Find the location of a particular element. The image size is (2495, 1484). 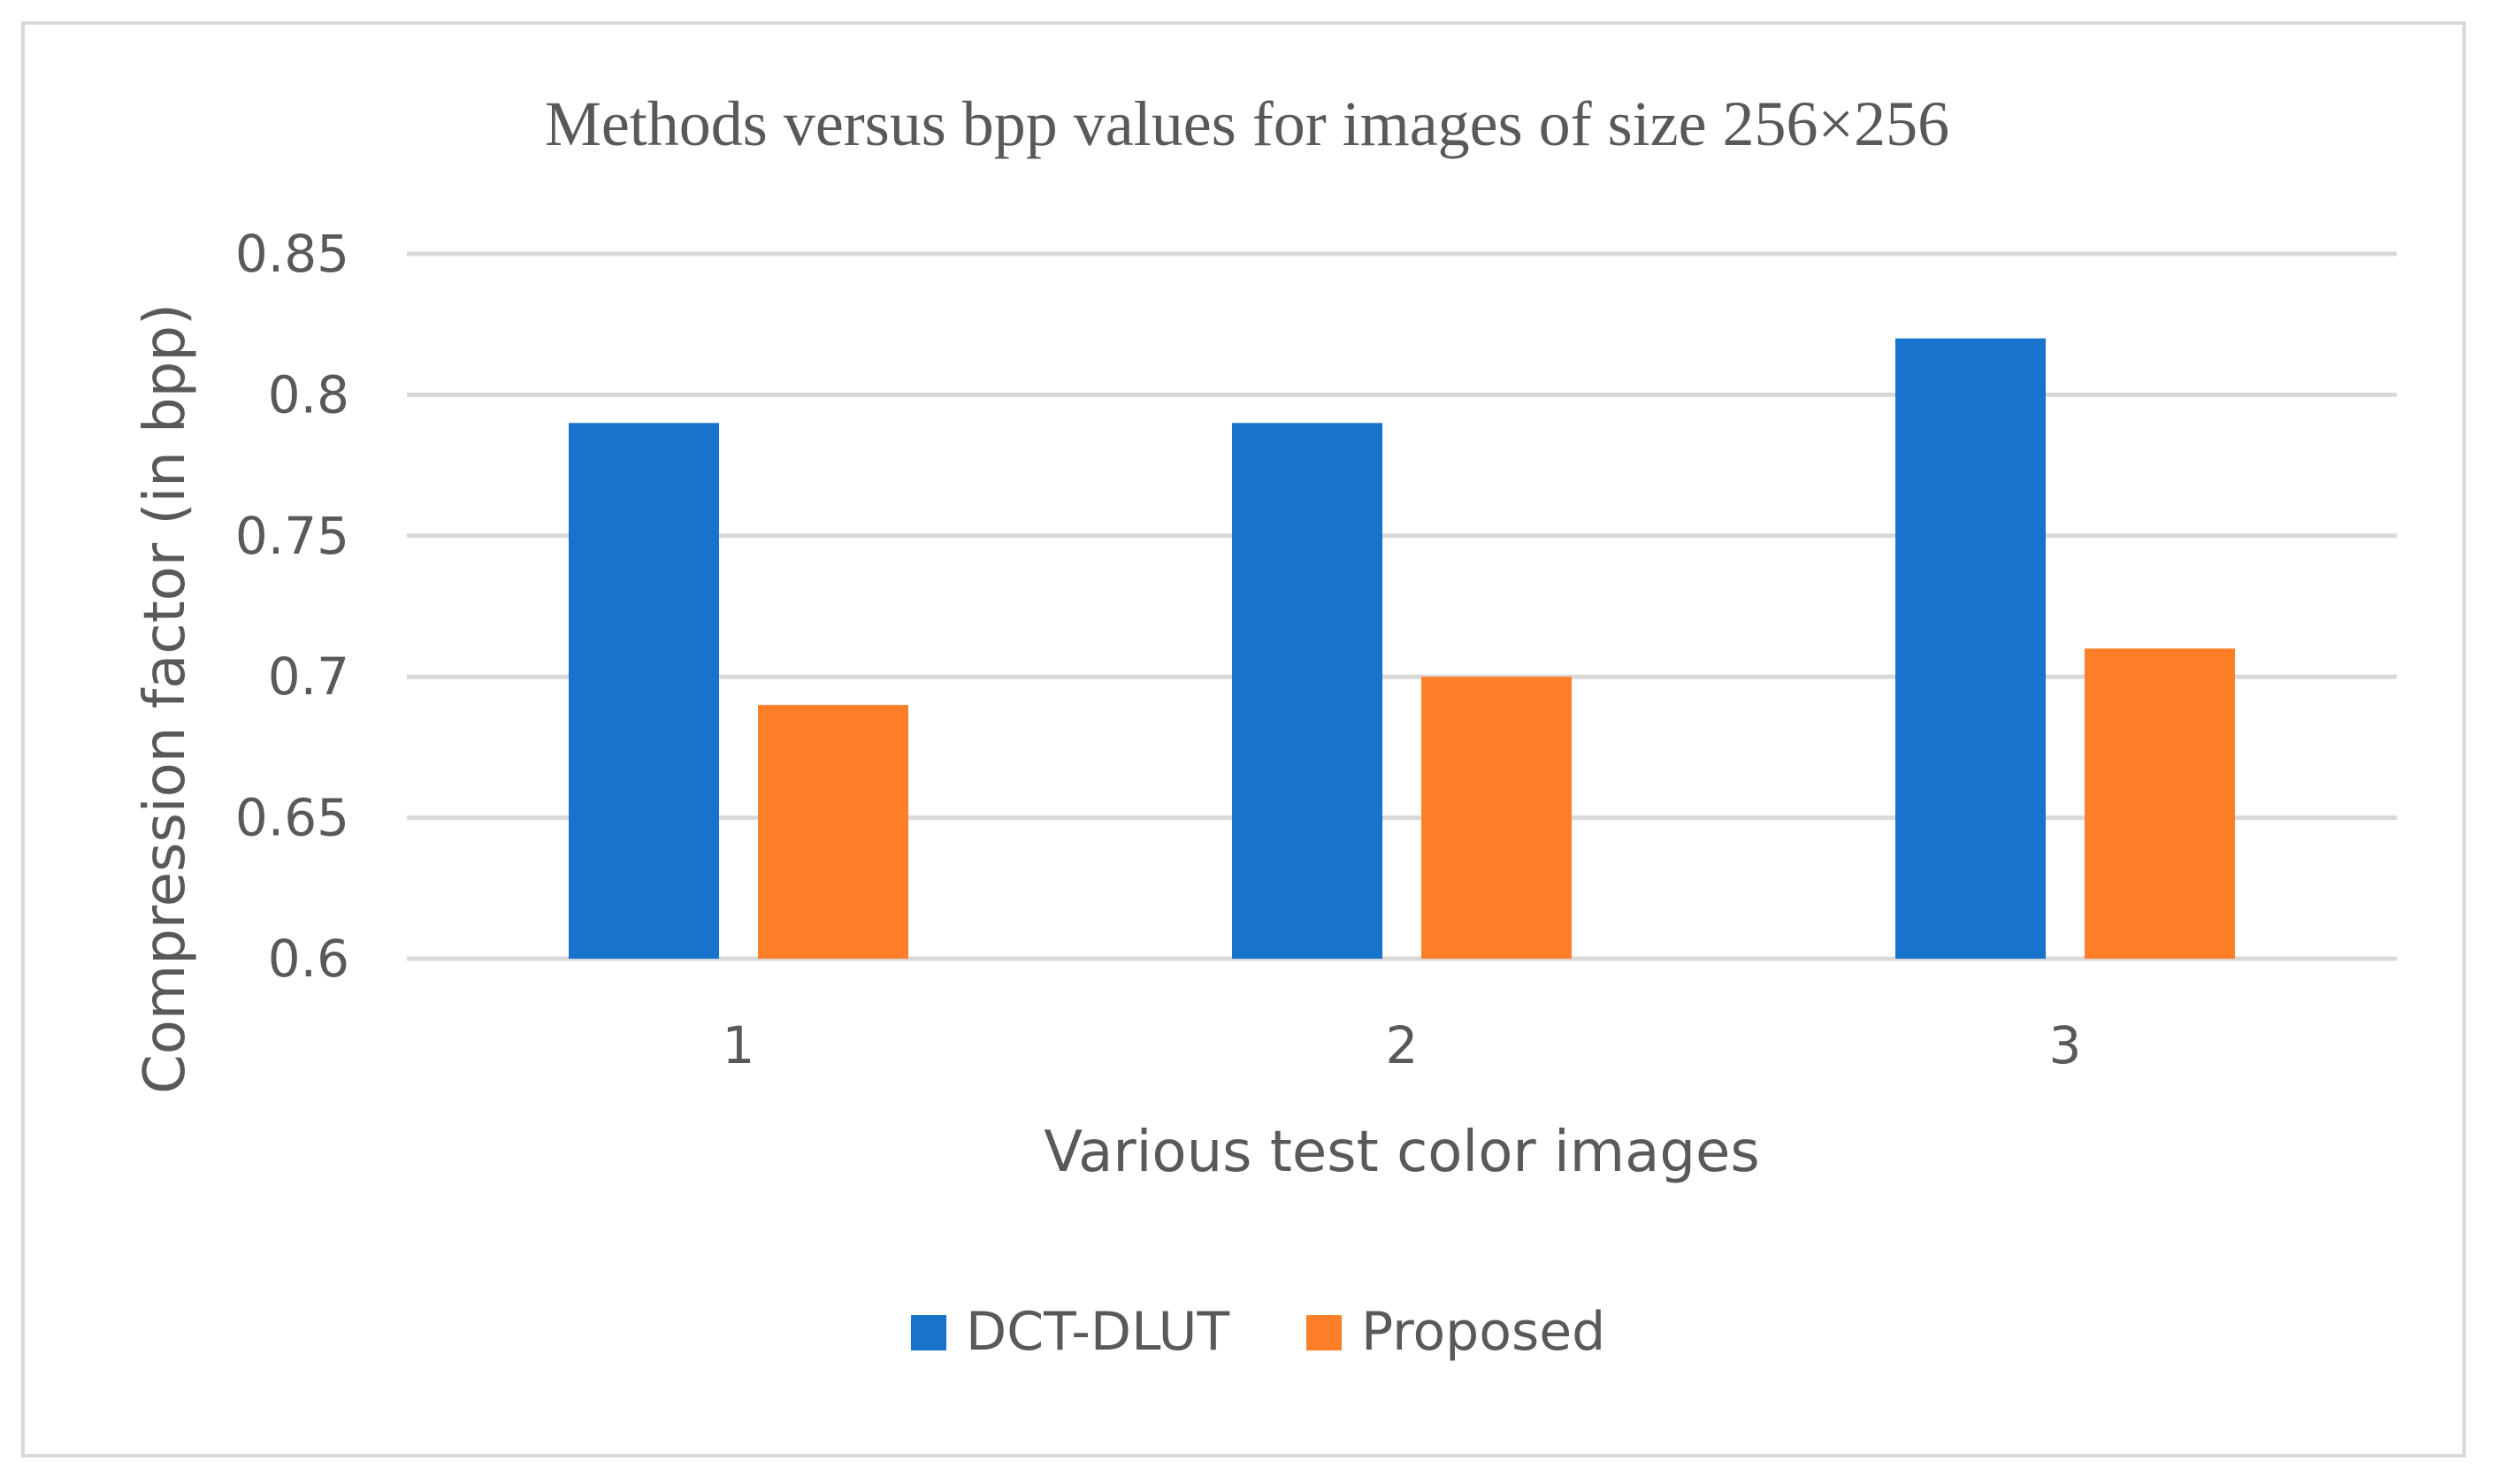

legend-label-dct-dlut: DCT-DLUT is located at coordinates (1097, 1332).